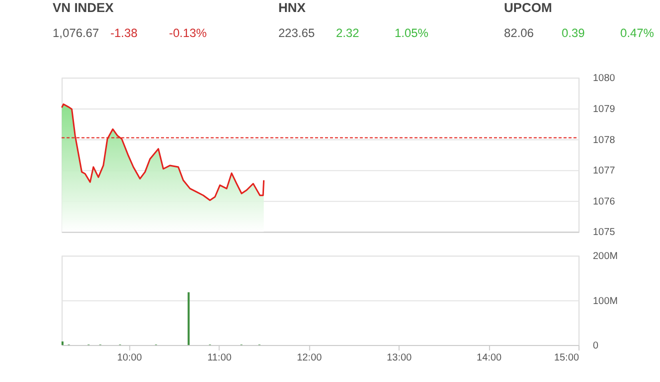 This screenshot has width=660, height=382. Describe the element at coordinates (605, 301) in the screenshot. I see `y-tick-label: 100M` at that location.